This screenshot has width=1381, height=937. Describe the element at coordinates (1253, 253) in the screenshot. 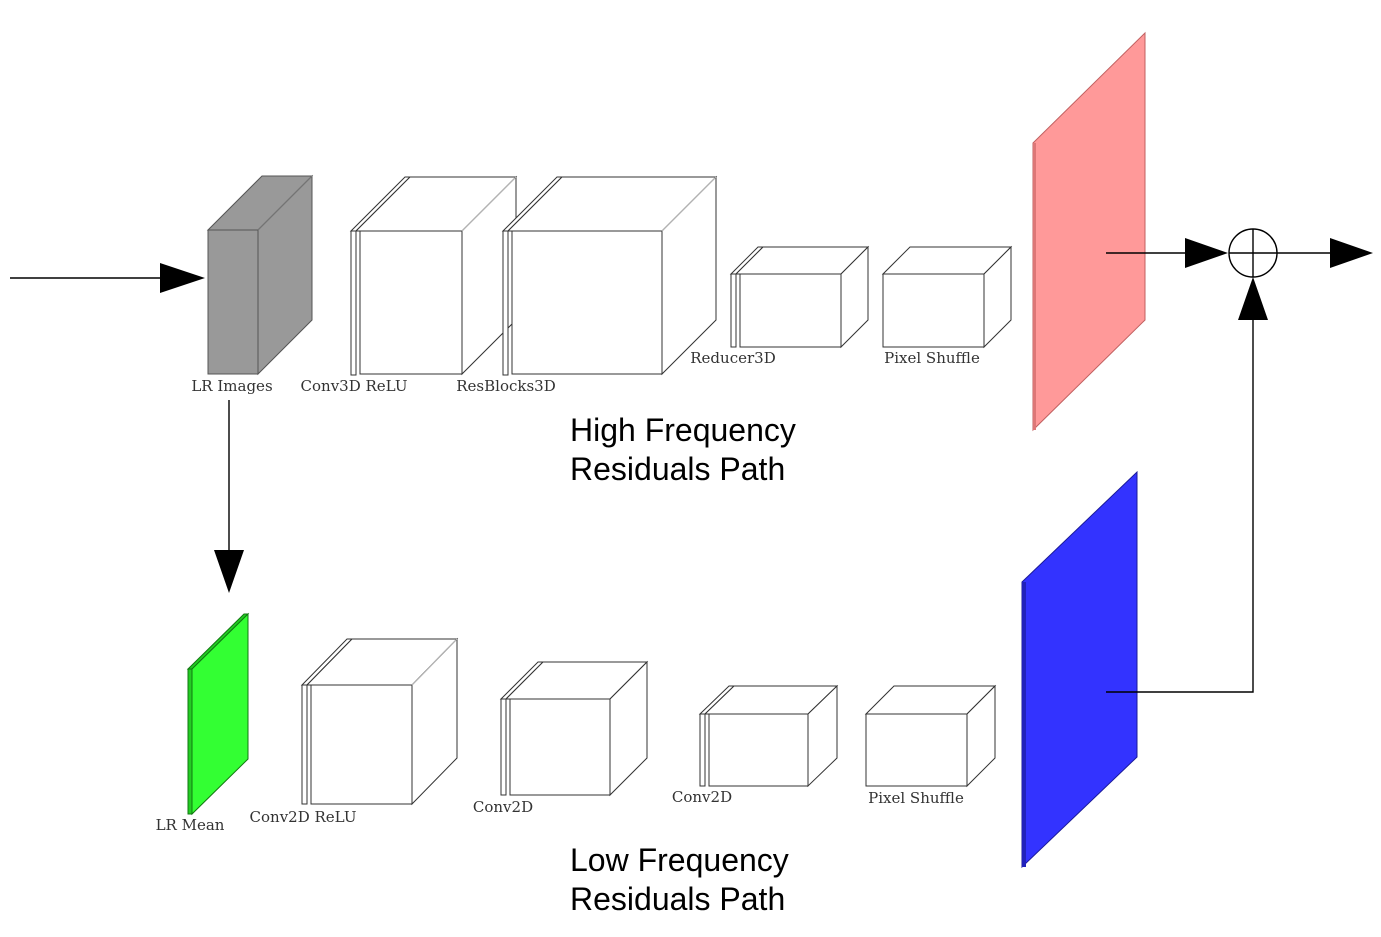

I see `circled-plus-icon` at that location.